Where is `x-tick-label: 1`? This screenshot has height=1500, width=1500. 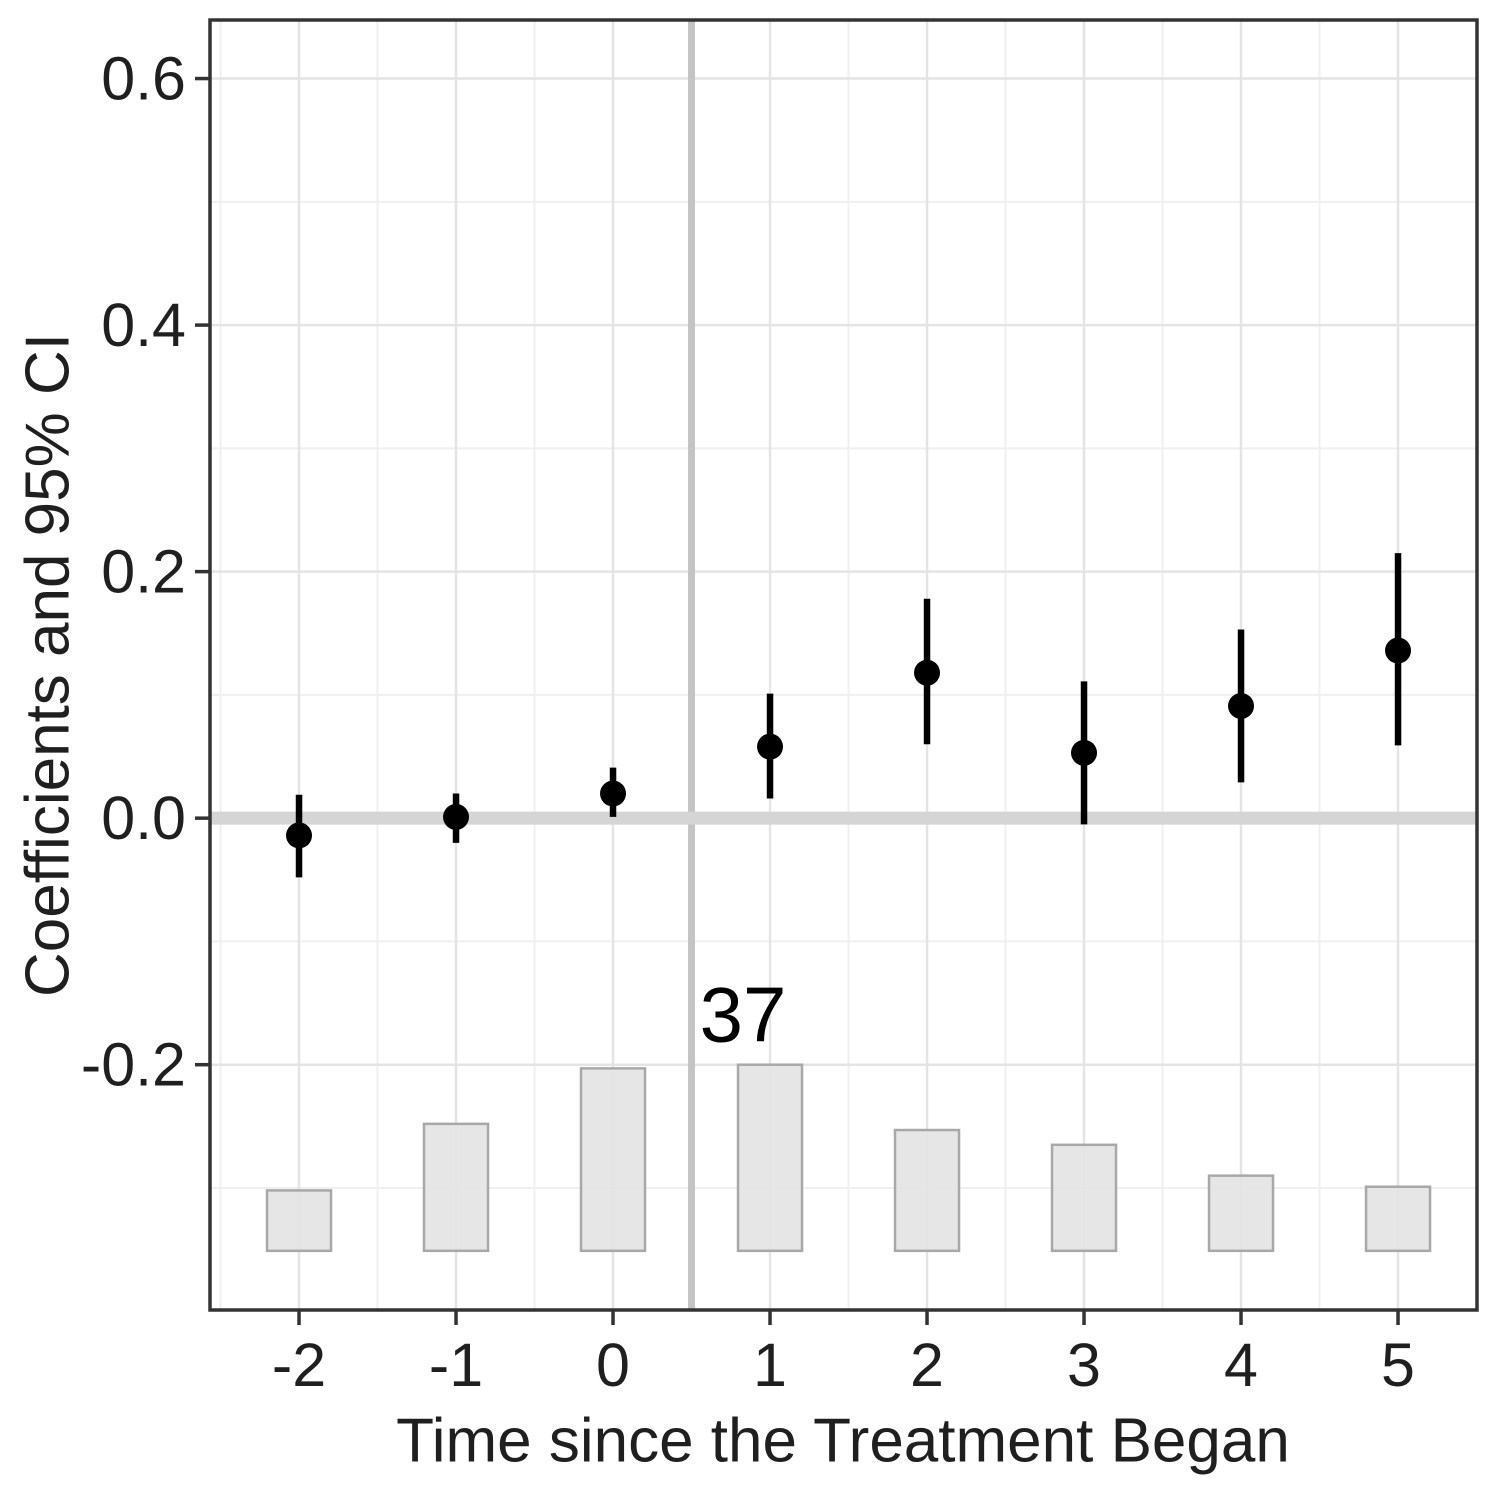 x-tick-label: 1 is located at coordinates (770, 1365).